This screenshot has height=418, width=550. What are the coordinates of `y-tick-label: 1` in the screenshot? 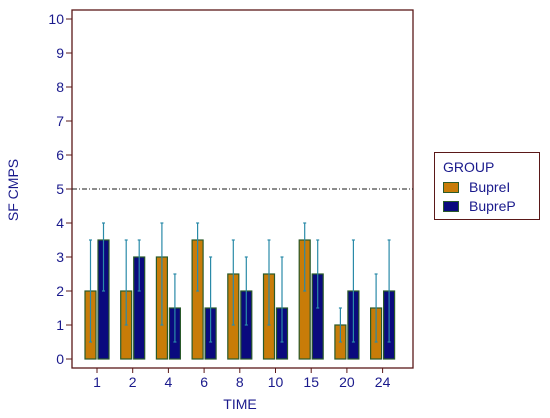 It's located at (60, 325).